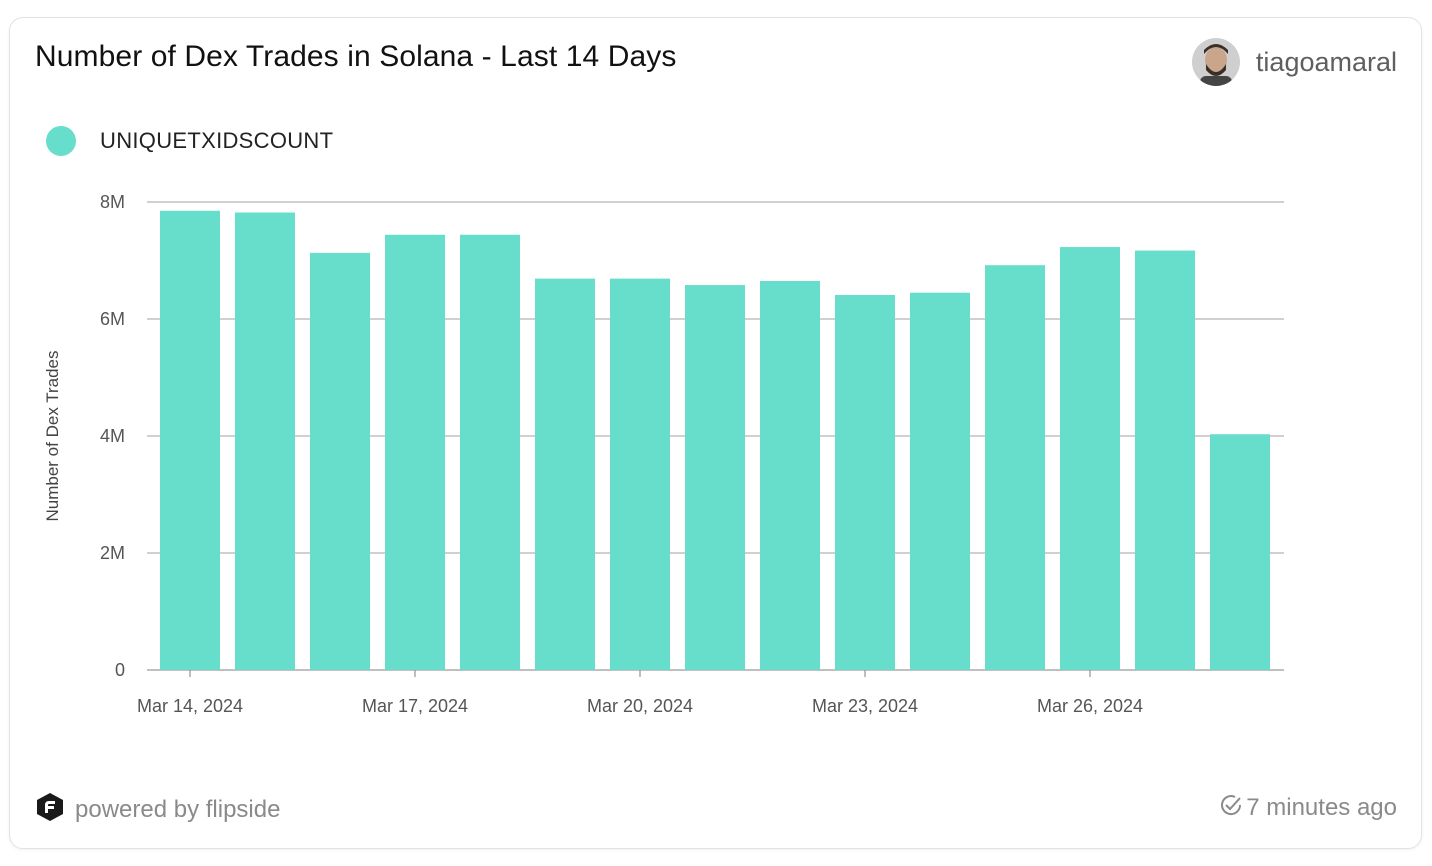 The width and height of the screenshot is (1432, 866). Describe the element at coordinates (1321, 807) in the screenshot. I see `updated-text: 7 minutes ago` at that location.